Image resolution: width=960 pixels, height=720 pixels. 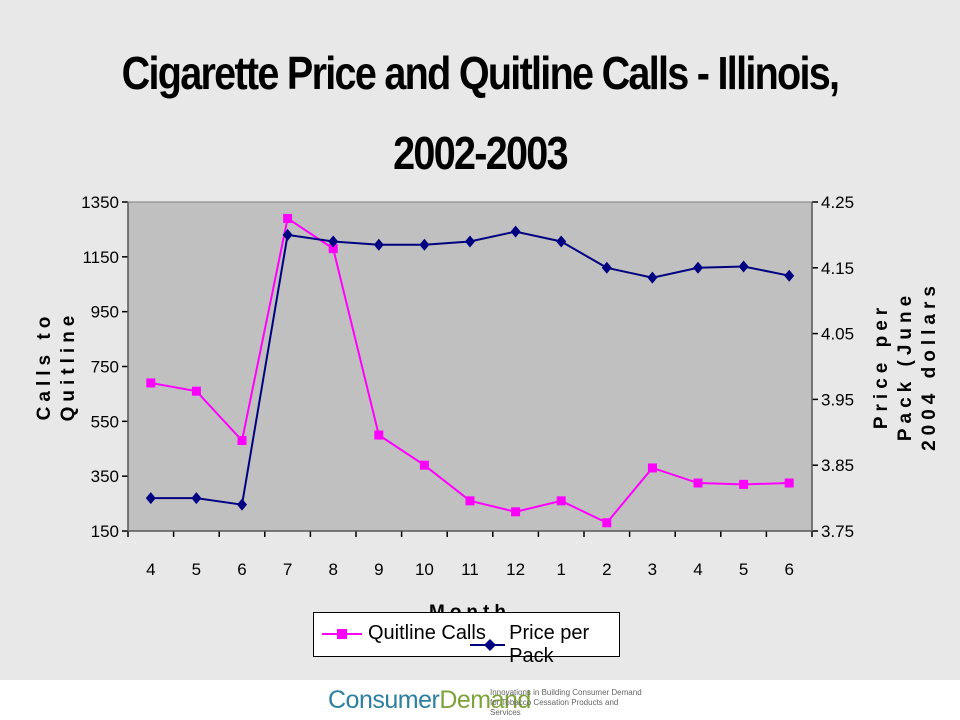 What do you see at coordinates (488, 645) in the screenshot?
I see `navy-diamond-marker-icon` at bounding box center [488, 645].